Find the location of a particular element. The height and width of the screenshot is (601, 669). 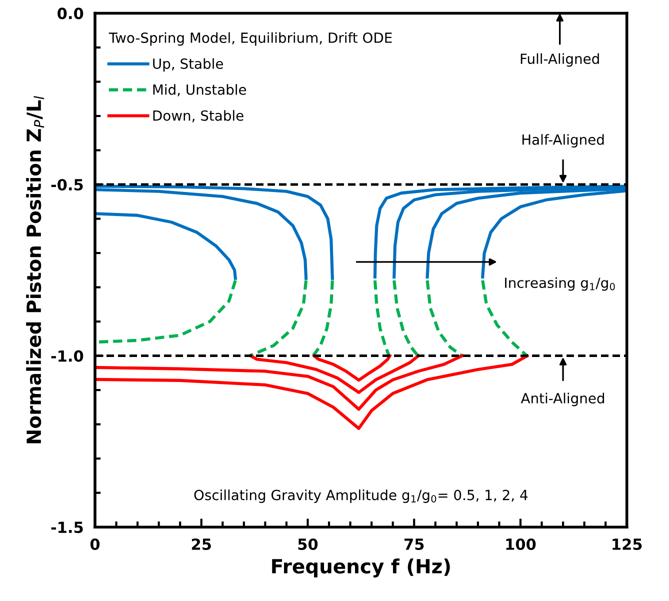

y-tick-label: -1.5 is located at coordinates (67, 528).